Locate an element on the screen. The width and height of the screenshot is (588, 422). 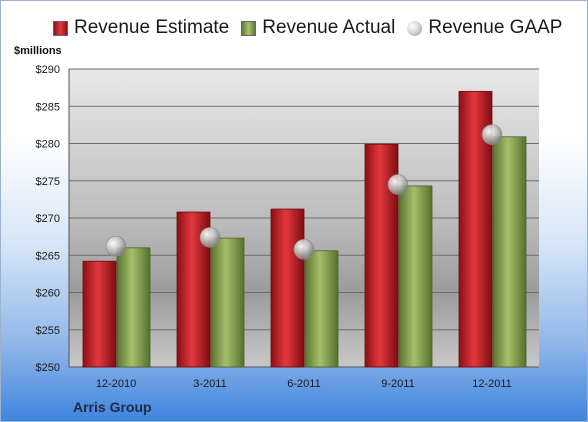
legend-label-estimate: Revenue Estimate is located at coordinates (152, 27).